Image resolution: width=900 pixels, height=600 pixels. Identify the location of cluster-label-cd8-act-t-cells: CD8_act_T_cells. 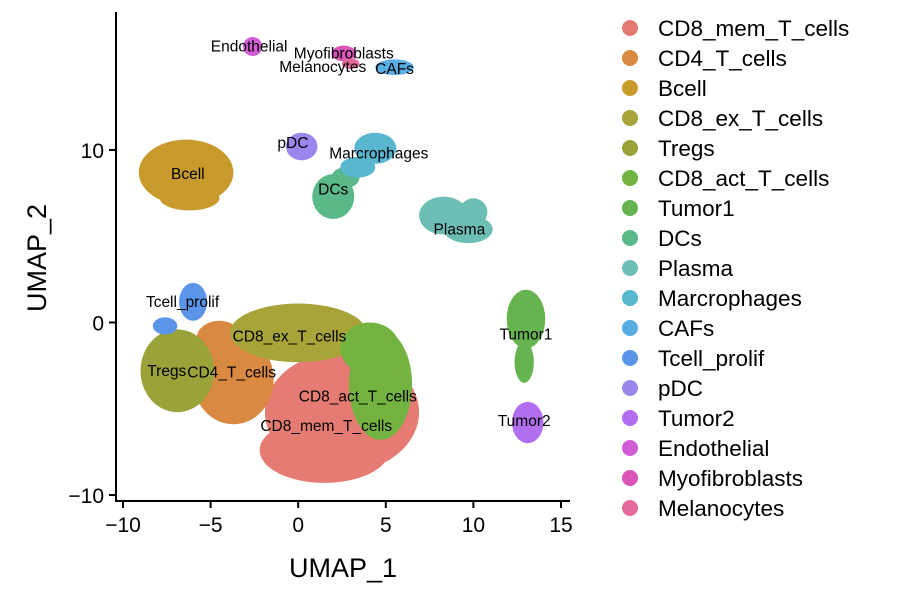
(358, 397).